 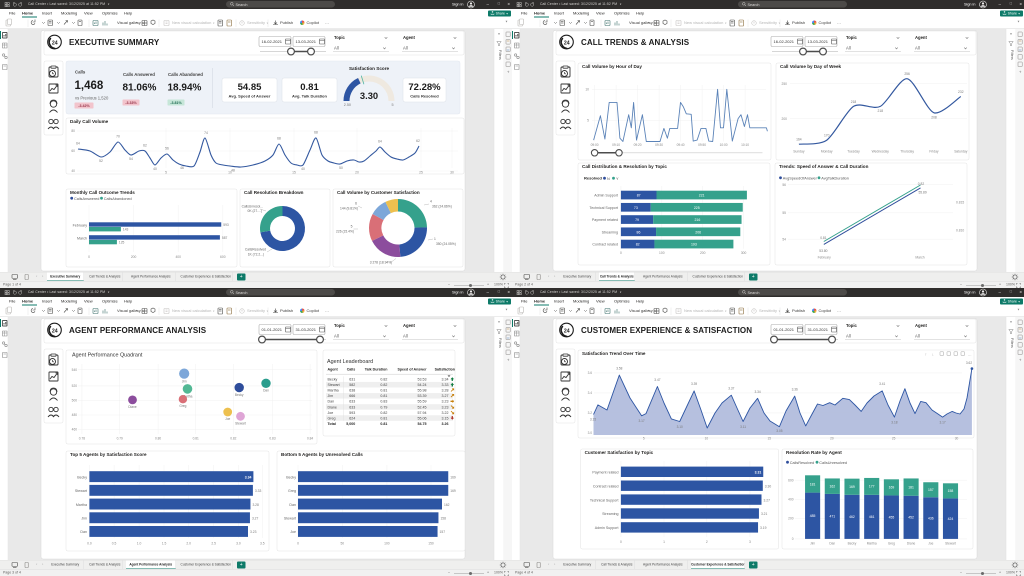 What do you see at coordinates (182, 168) in the screenshot?
I see `svg-text: 46` at bounding box center [182, 168].